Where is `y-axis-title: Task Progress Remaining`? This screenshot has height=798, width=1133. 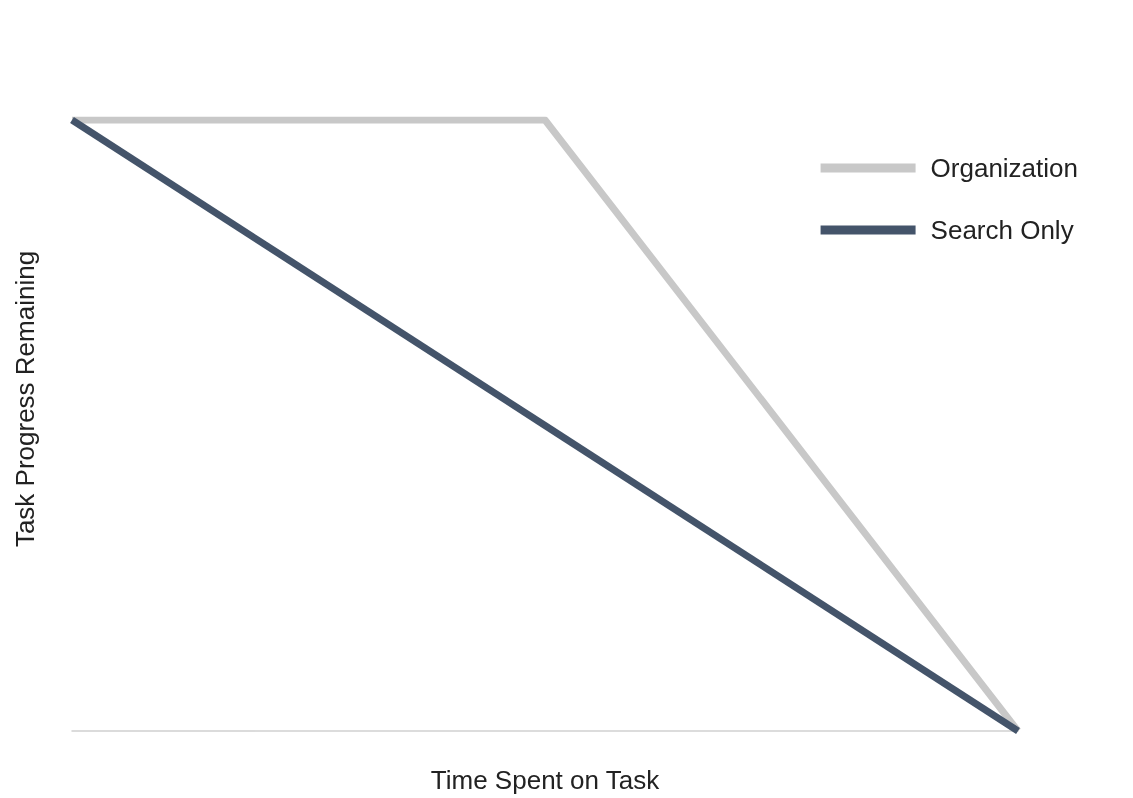
y-axis-title: Task Progress Remaining is located at coordinates (25, 399).